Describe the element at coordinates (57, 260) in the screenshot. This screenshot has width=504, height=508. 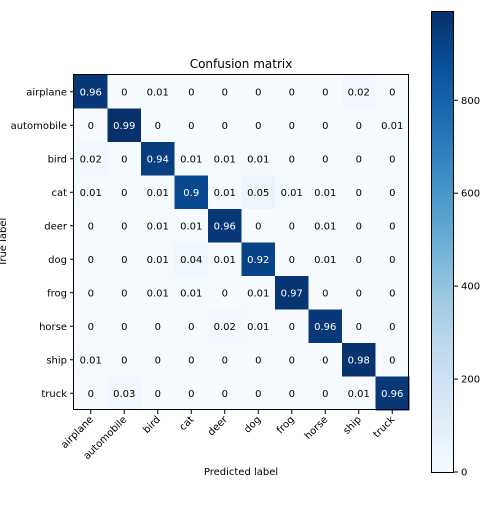
I see `y-tick-label: dog` at that location.